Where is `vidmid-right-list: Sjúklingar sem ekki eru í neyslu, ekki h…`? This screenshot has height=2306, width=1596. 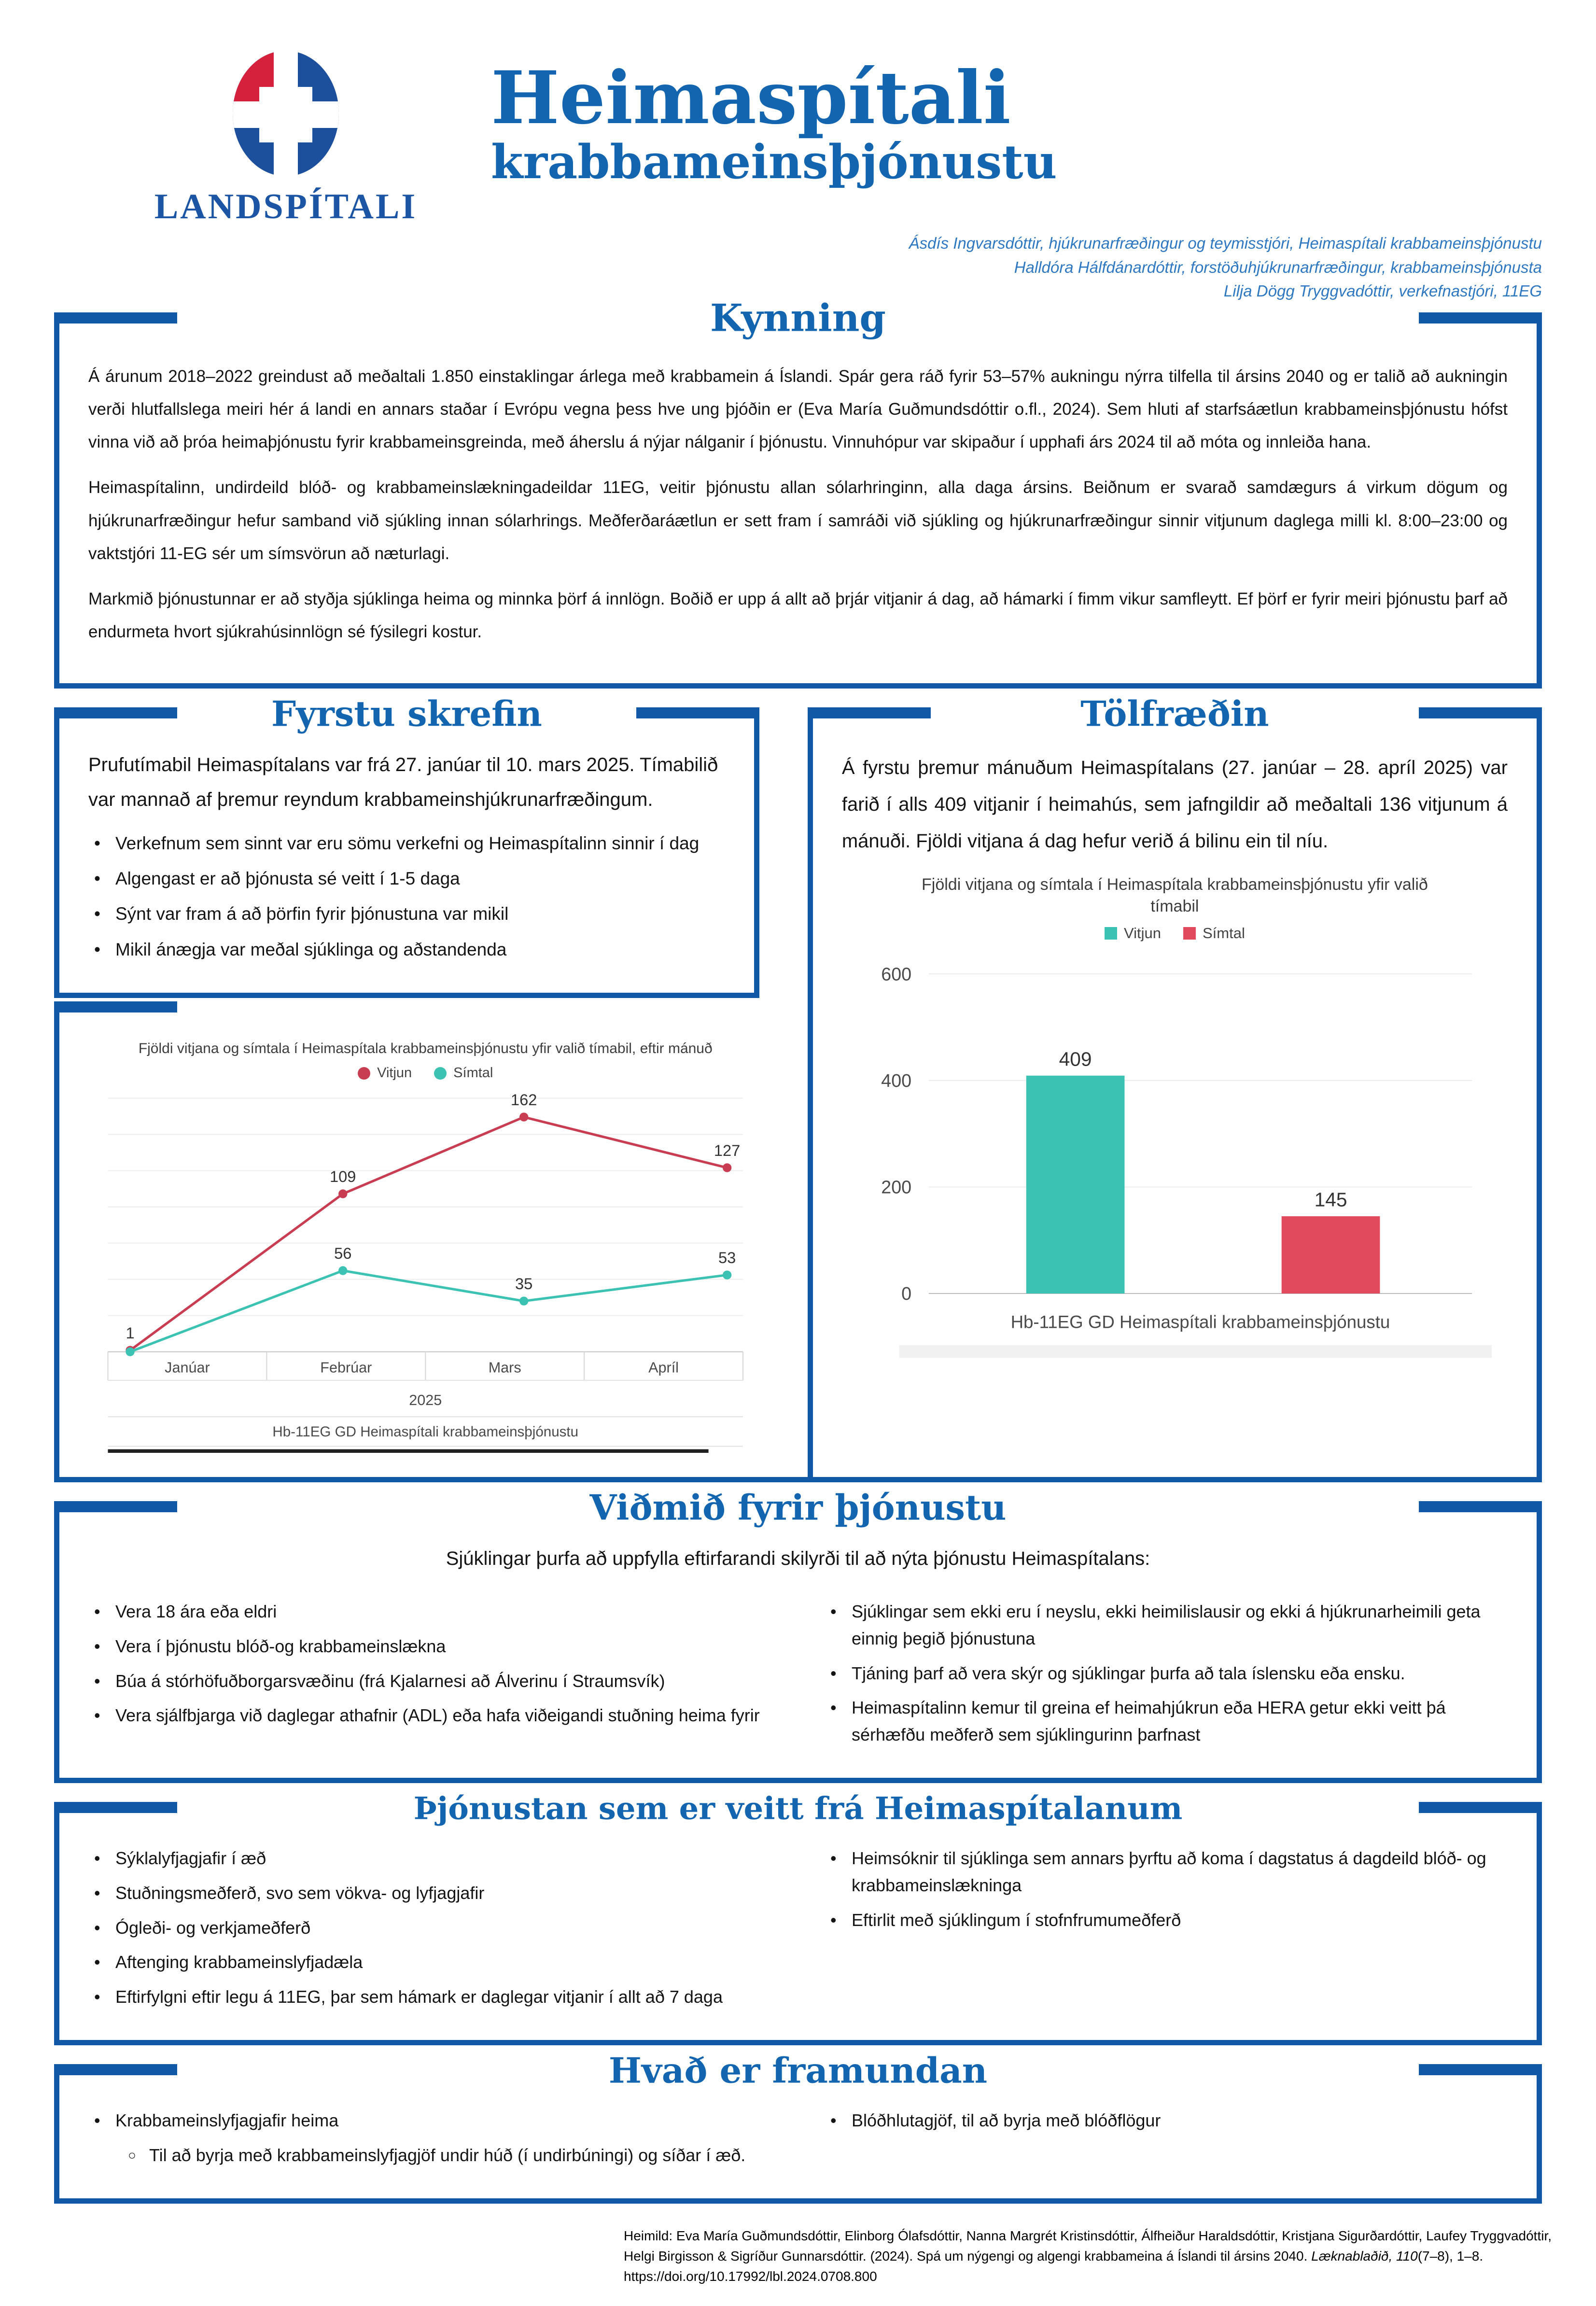 vidmid-right-list: Sjúklingar sem ekki eru í neyslu, ekki h… is located at coordinates (1167, 1673).